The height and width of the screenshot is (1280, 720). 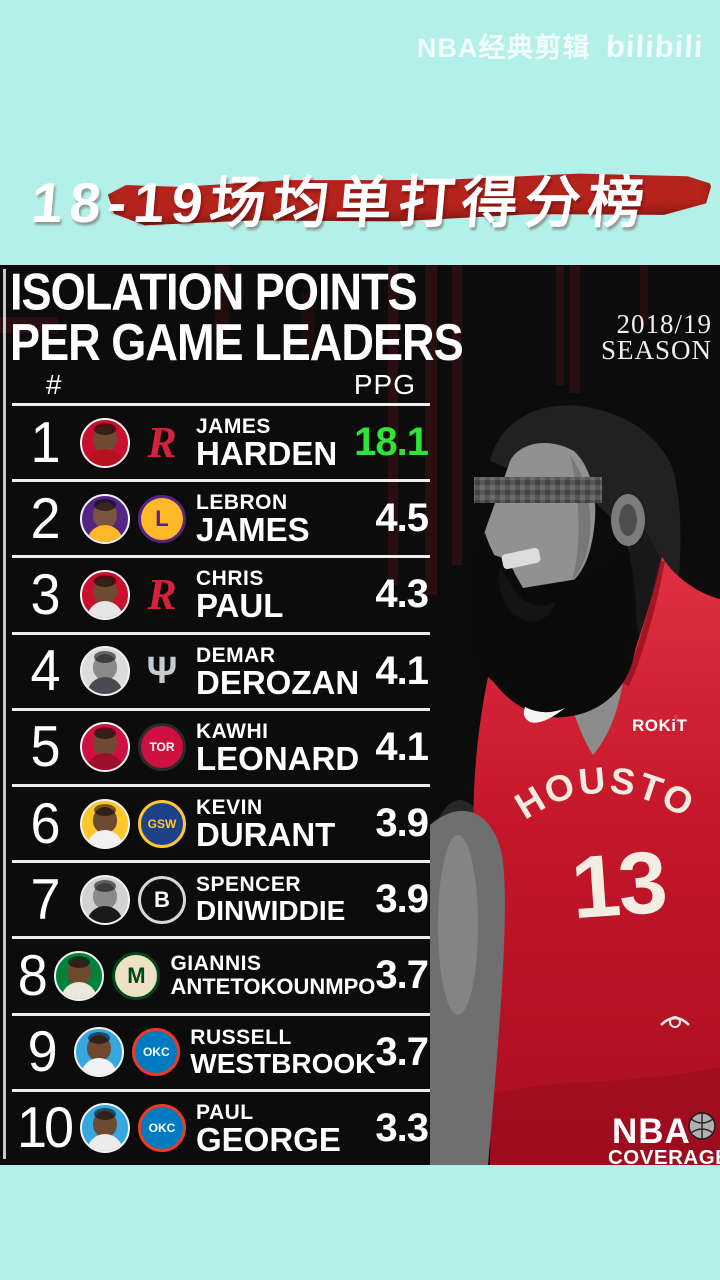 I want to click on player-first-name: KAWHI, so click(x=232, y=731).